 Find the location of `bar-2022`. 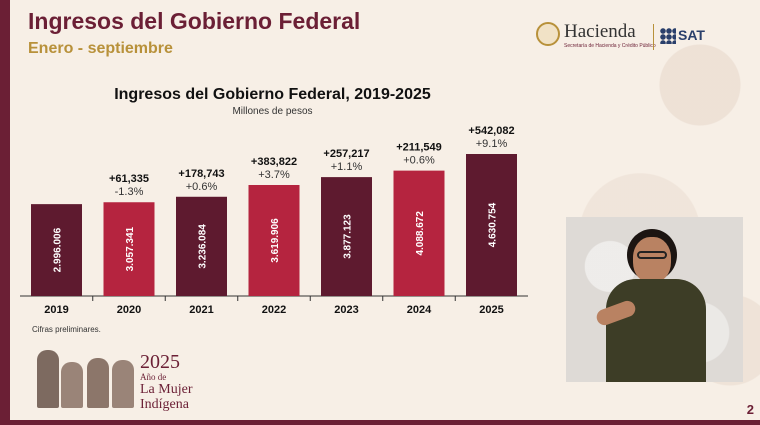

bar-2022 is located at coordinates (274, 240).